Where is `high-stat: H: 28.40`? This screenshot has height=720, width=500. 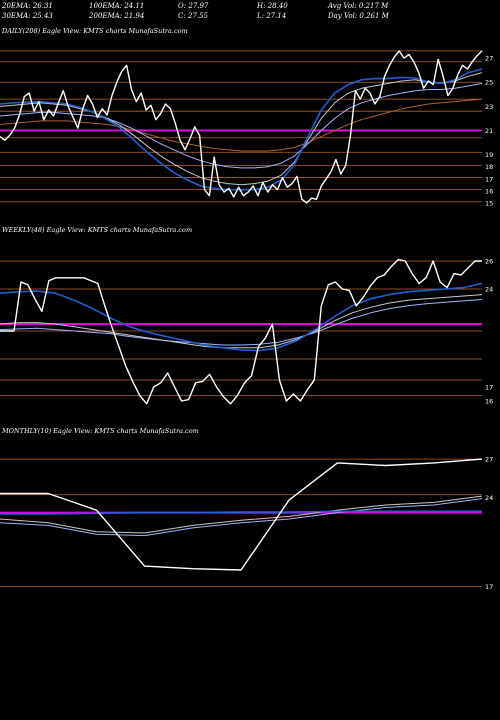 high-stat: H: 28.40 is located at coordinates (272, 6).